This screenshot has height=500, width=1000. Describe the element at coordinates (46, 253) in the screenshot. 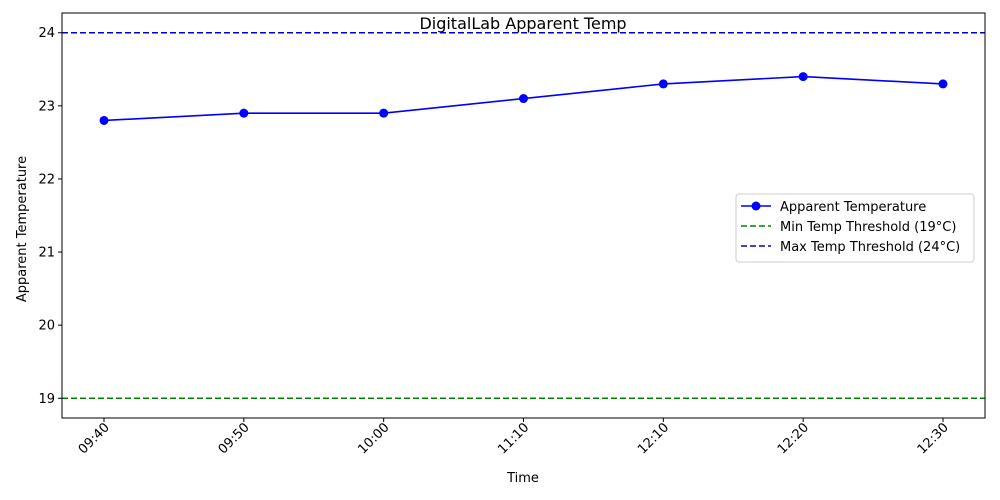

I see `y-tick-label: 21` at that location.